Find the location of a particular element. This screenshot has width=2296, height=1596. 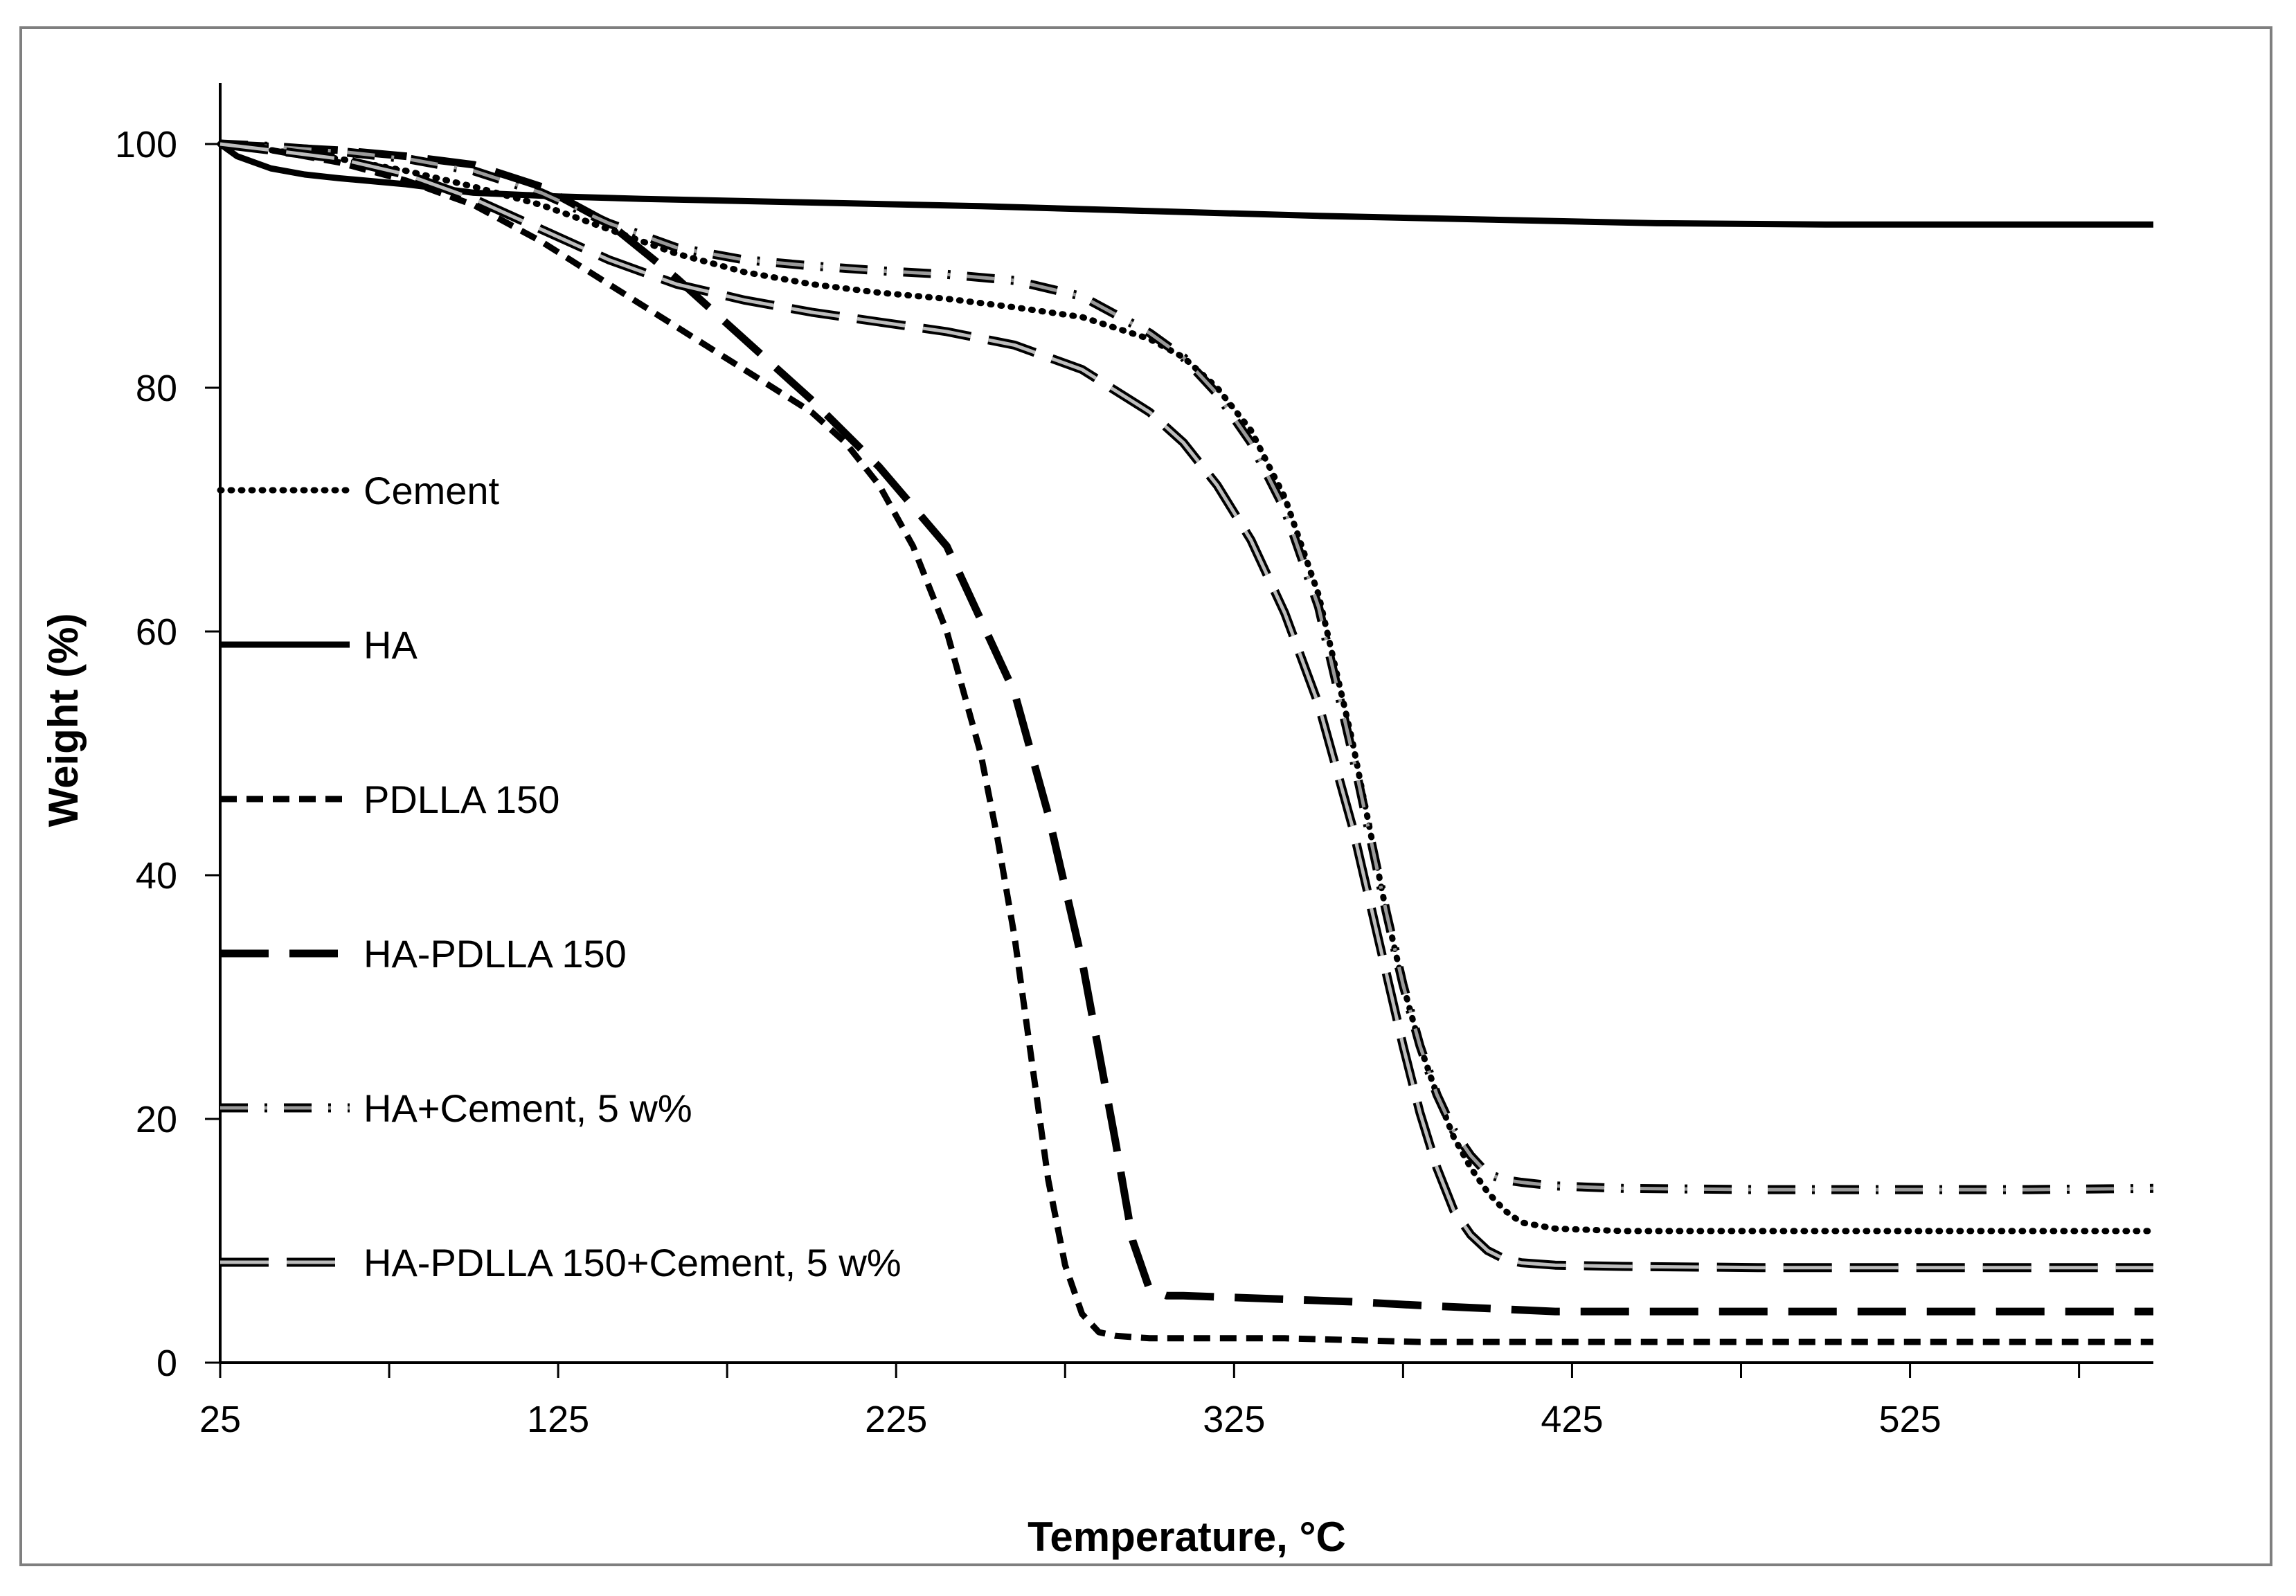

y-tick-label: 40 is located at coordinates (156, 876).